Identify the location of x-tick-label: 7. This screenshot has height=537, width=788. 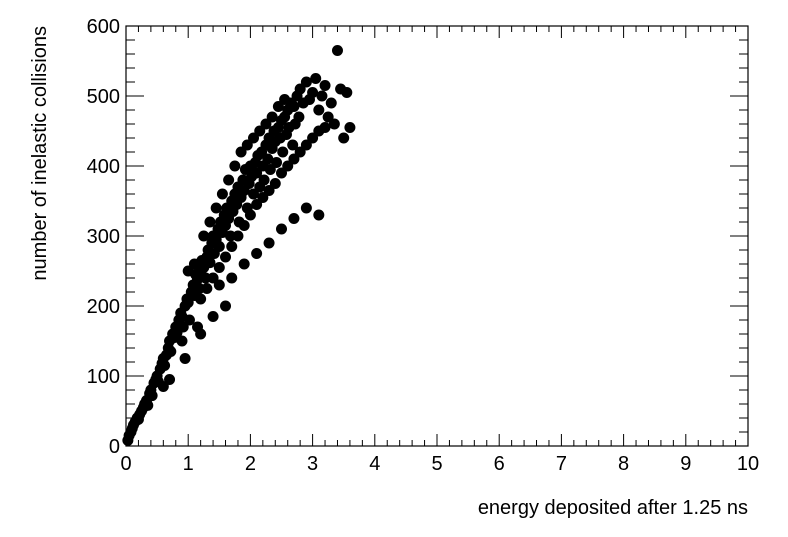
(561, 464).